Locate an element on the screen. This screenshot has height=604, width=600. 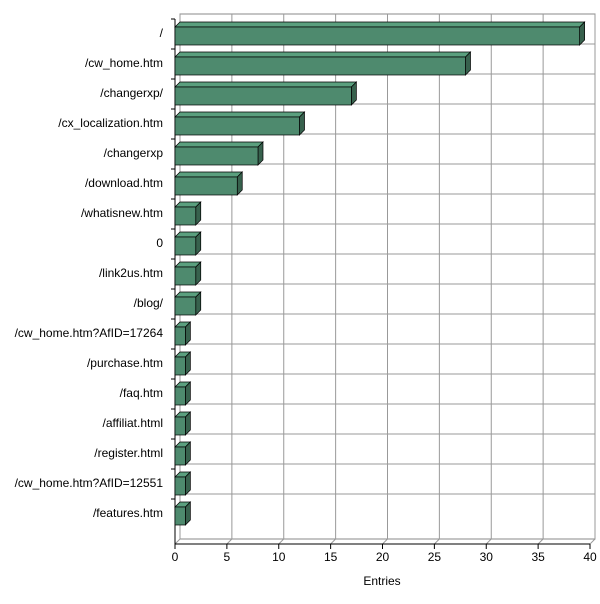
y-tick-label: /changerxp/ is located at coordinates (131, 93).